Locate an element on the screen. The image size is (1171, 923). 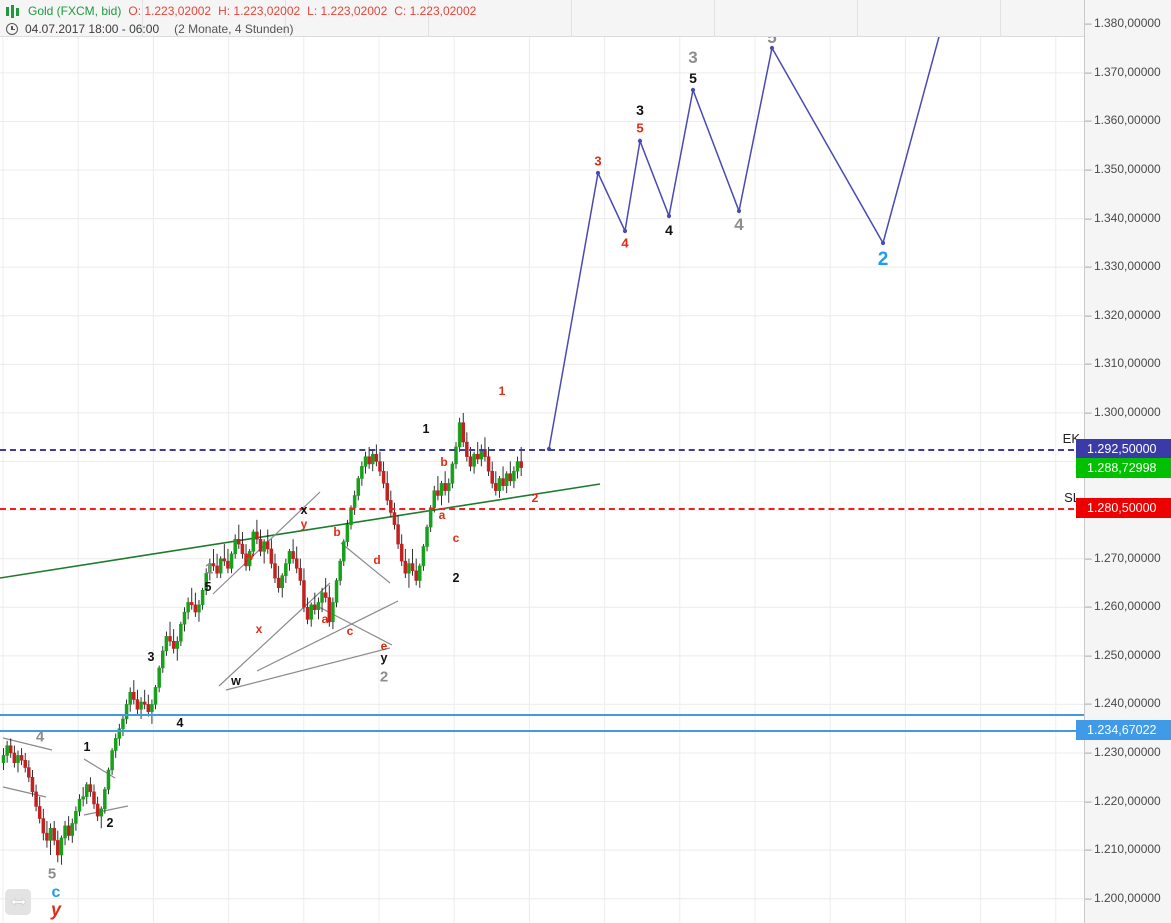
wave-label-4-34: 4 is located at coordinates (40, 737).